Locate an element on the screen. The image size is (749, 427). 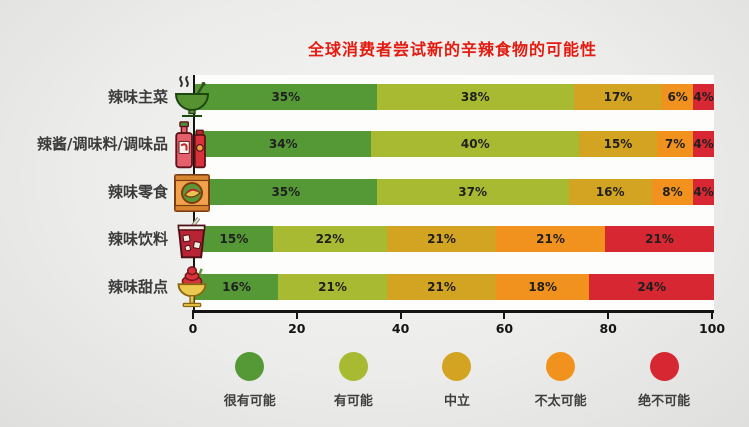
bar-row: 35% 37% 16% 8% 4% is located at coordinates (454, 191).